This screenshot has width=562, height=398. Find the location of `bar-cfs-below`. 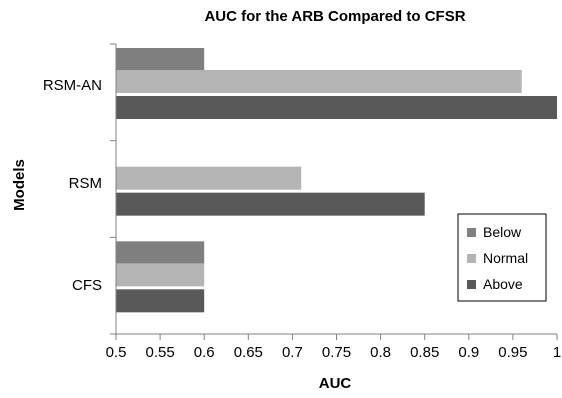

bar-cfs-below is located at coordinates (160, 253).